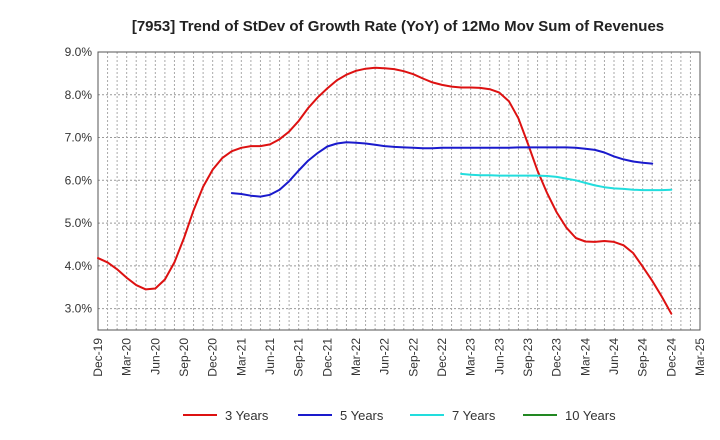  What do you see at coordinates (184, 357) in the screenshot?
I see `x-tick-label: Sep-20` at bounding box center [184, 357].